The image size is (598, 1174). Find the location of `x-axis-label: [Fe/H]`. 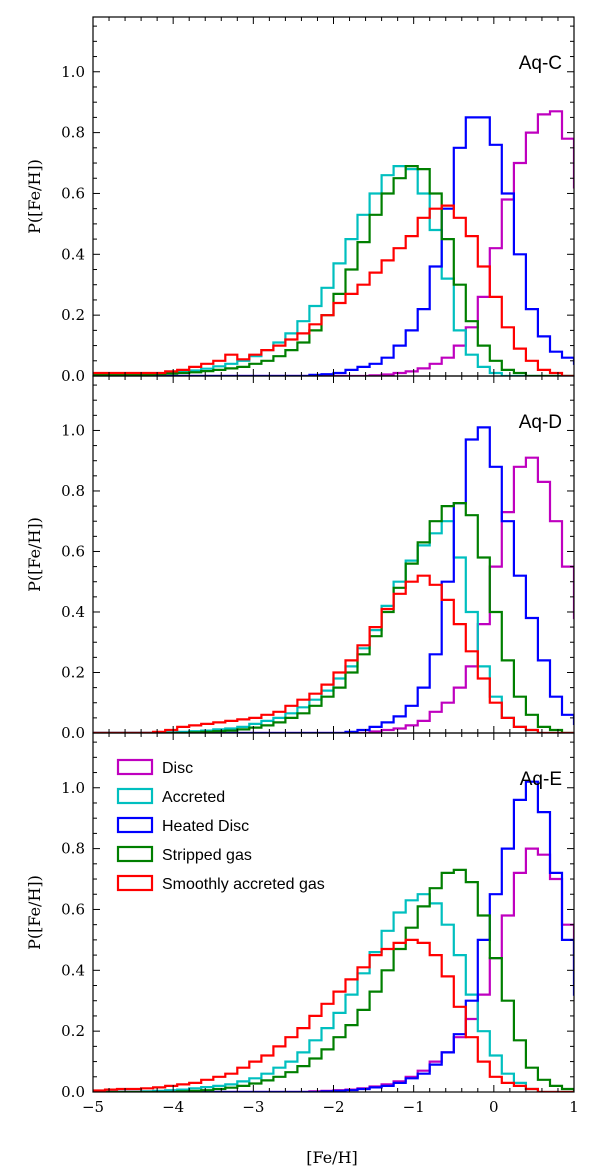

x-axis-label: [Fe/H] is located at coordinates (332, 1157).